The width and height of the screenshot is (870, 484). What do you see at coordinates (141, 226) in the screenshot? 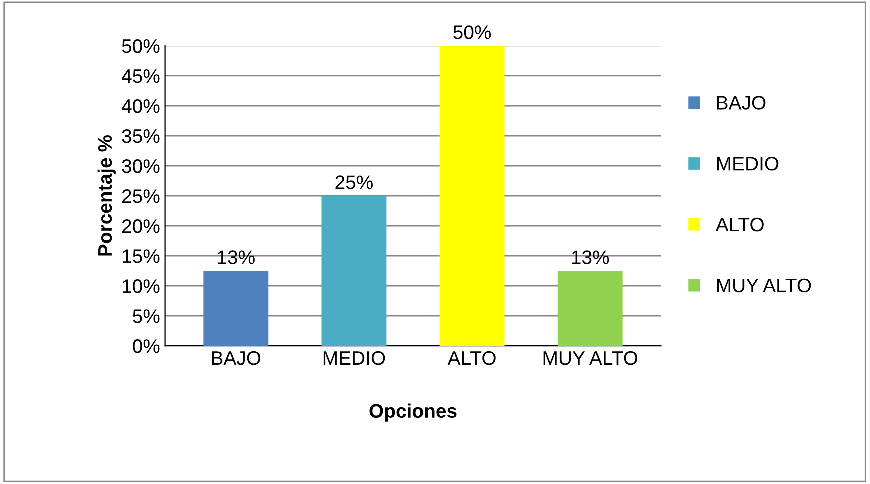
I see `y-tick-label: 20%` at bounding box center [141, 226].